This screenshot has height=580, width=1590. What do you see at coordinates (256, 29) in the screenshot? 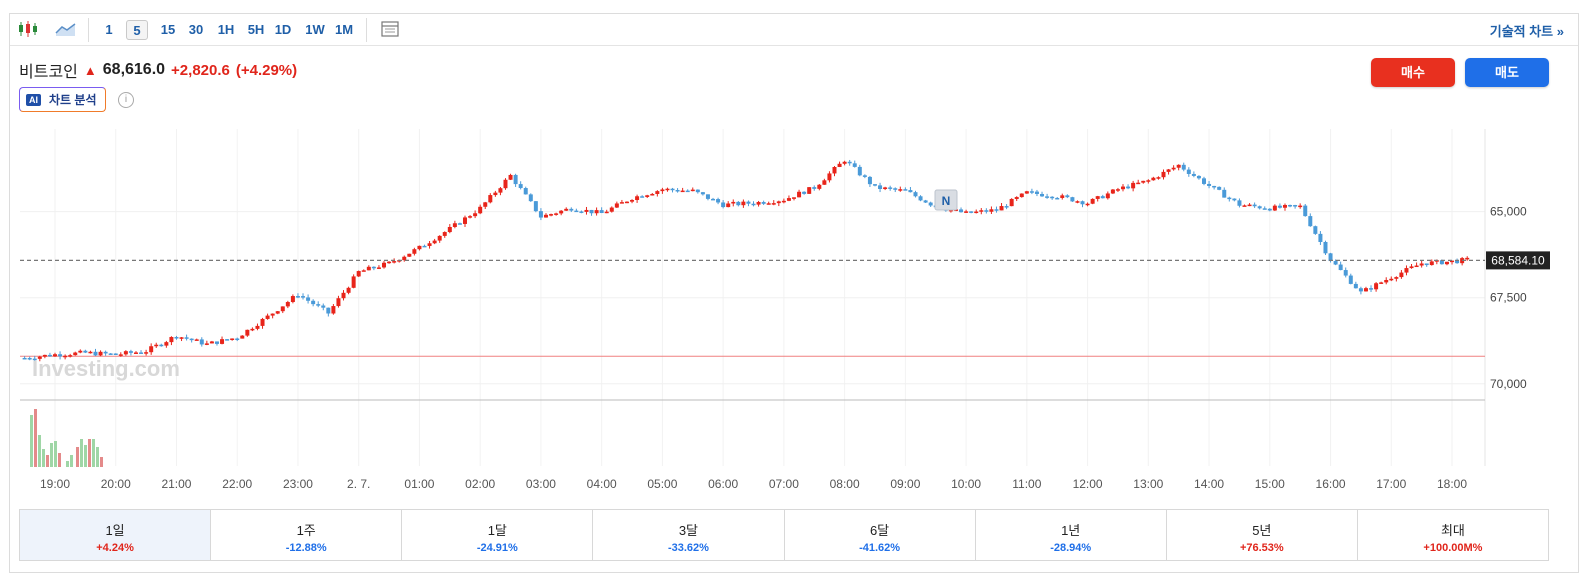
I see `timeframe-5h: 5H` at bounding box center [256, 29].